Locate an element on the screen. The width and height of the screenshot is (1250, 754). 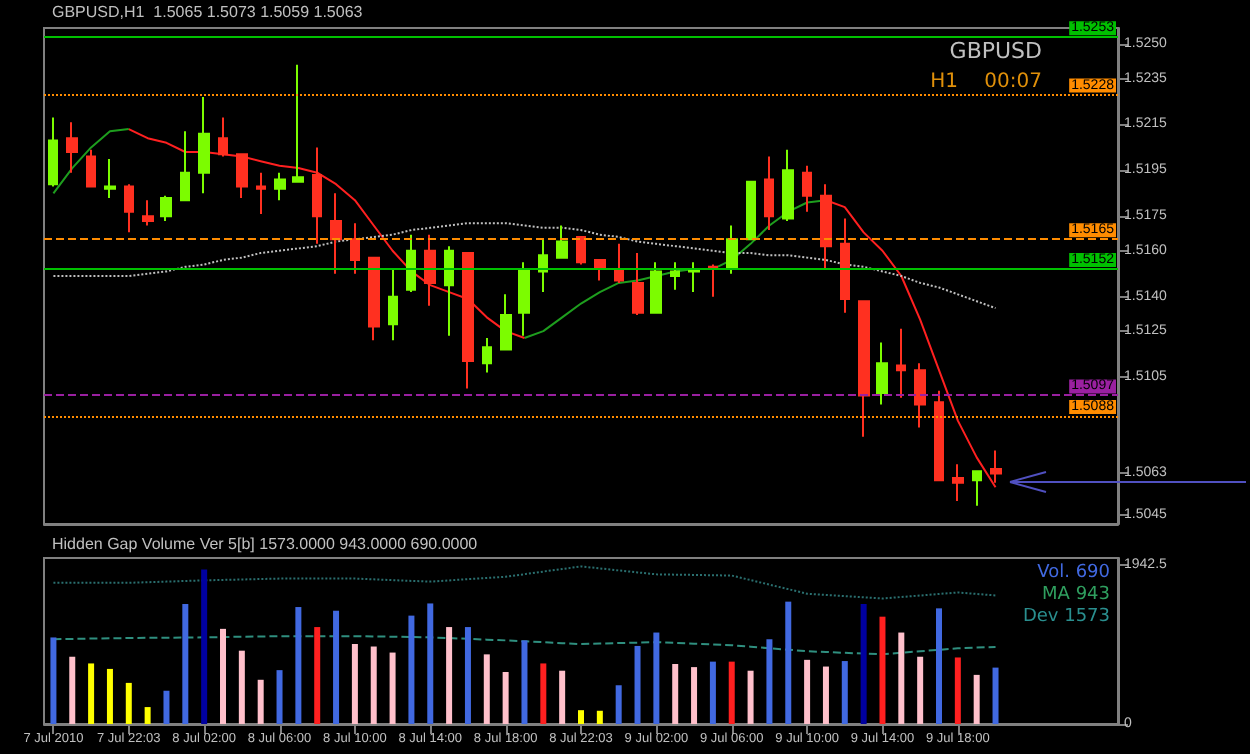
text: Dev 1573 is located at coordinates (1066, 617).